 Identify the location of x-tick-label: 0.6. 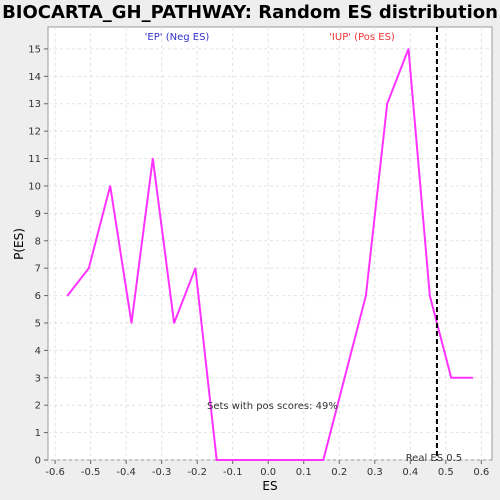
(481, 472).